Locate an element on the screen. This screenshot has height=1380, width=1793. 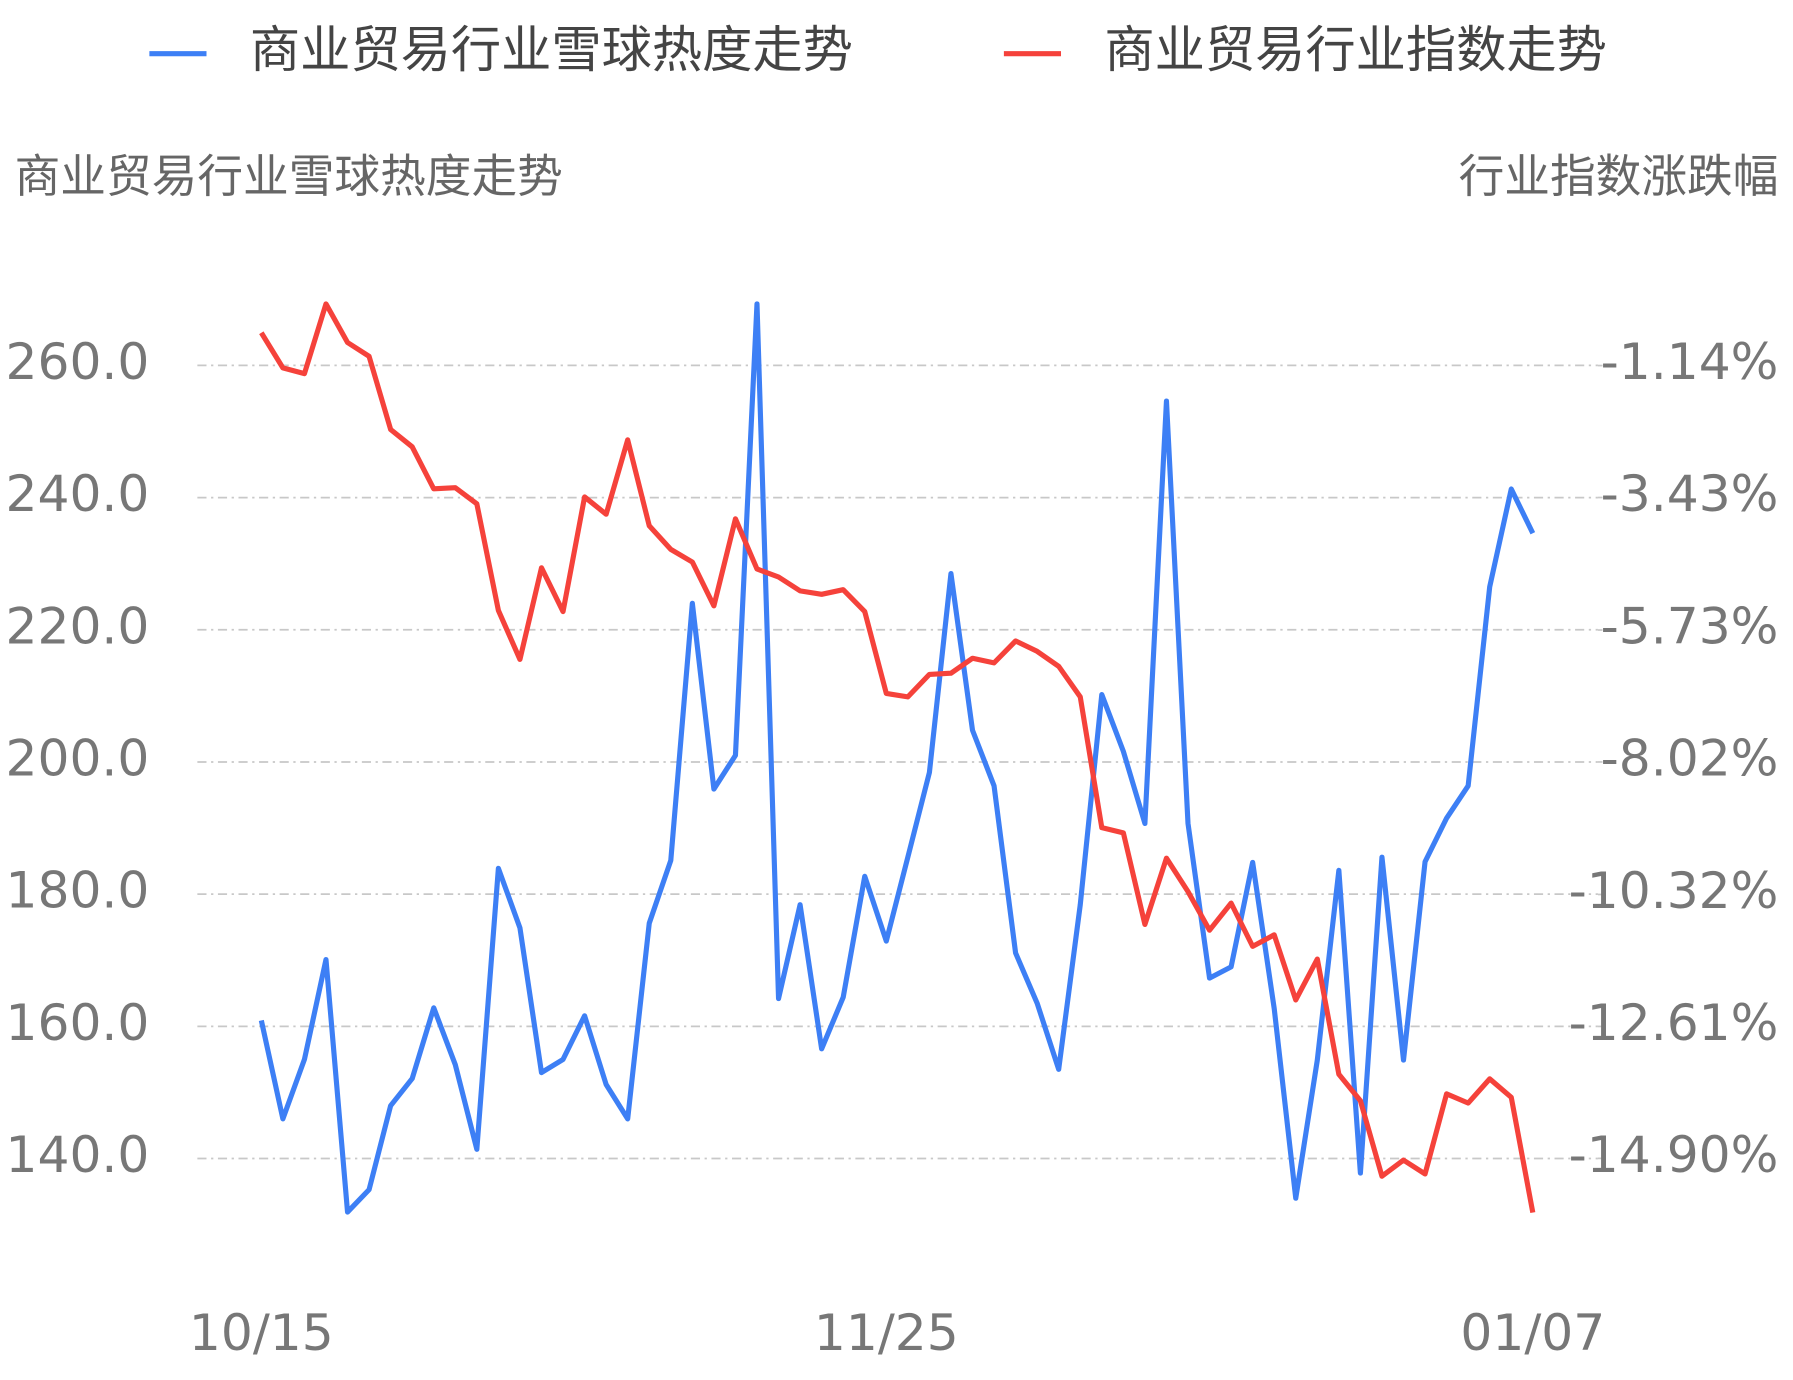
y-tick-label: 140.0 is located at coordinates (78, 1154).